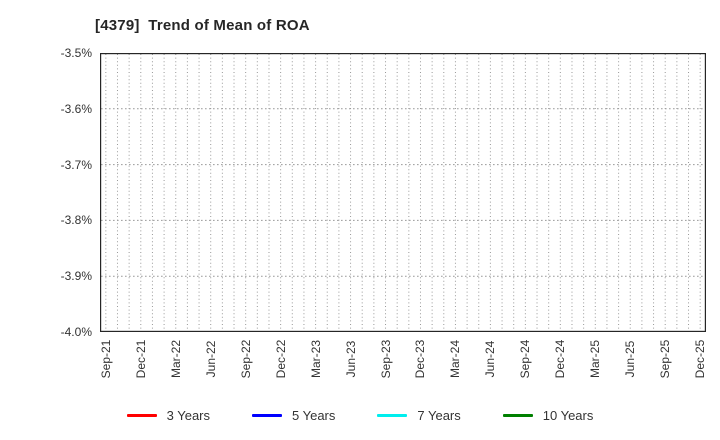 This screenshot has width=720, height=440. Describe the element at coordinates (439, 415) in the screenshot. I see `legend-label: 7 Years` at that location.